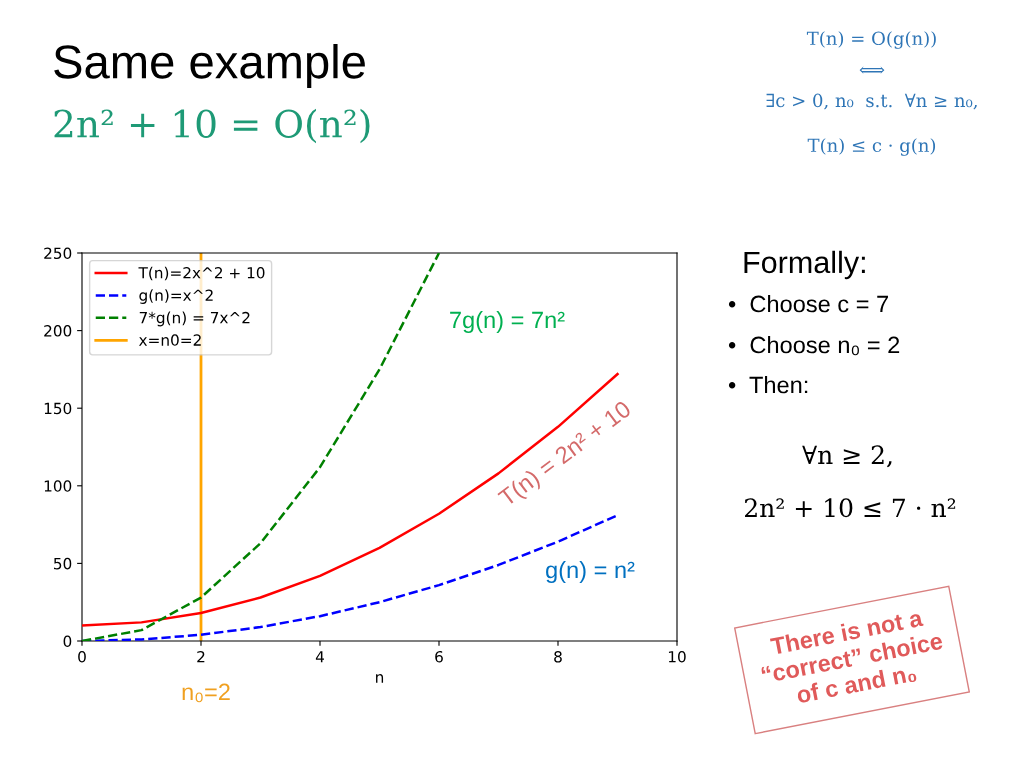  What do you see at coordinates (82, 656) in the screenshot?
I see `x-tick-label: 0` at bounding box center [82, 656].